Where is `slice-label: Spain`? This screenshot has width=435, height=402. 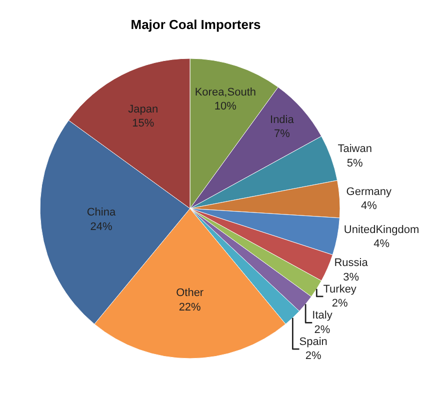 slice-label: Spain is located at coordinates (313, 342).